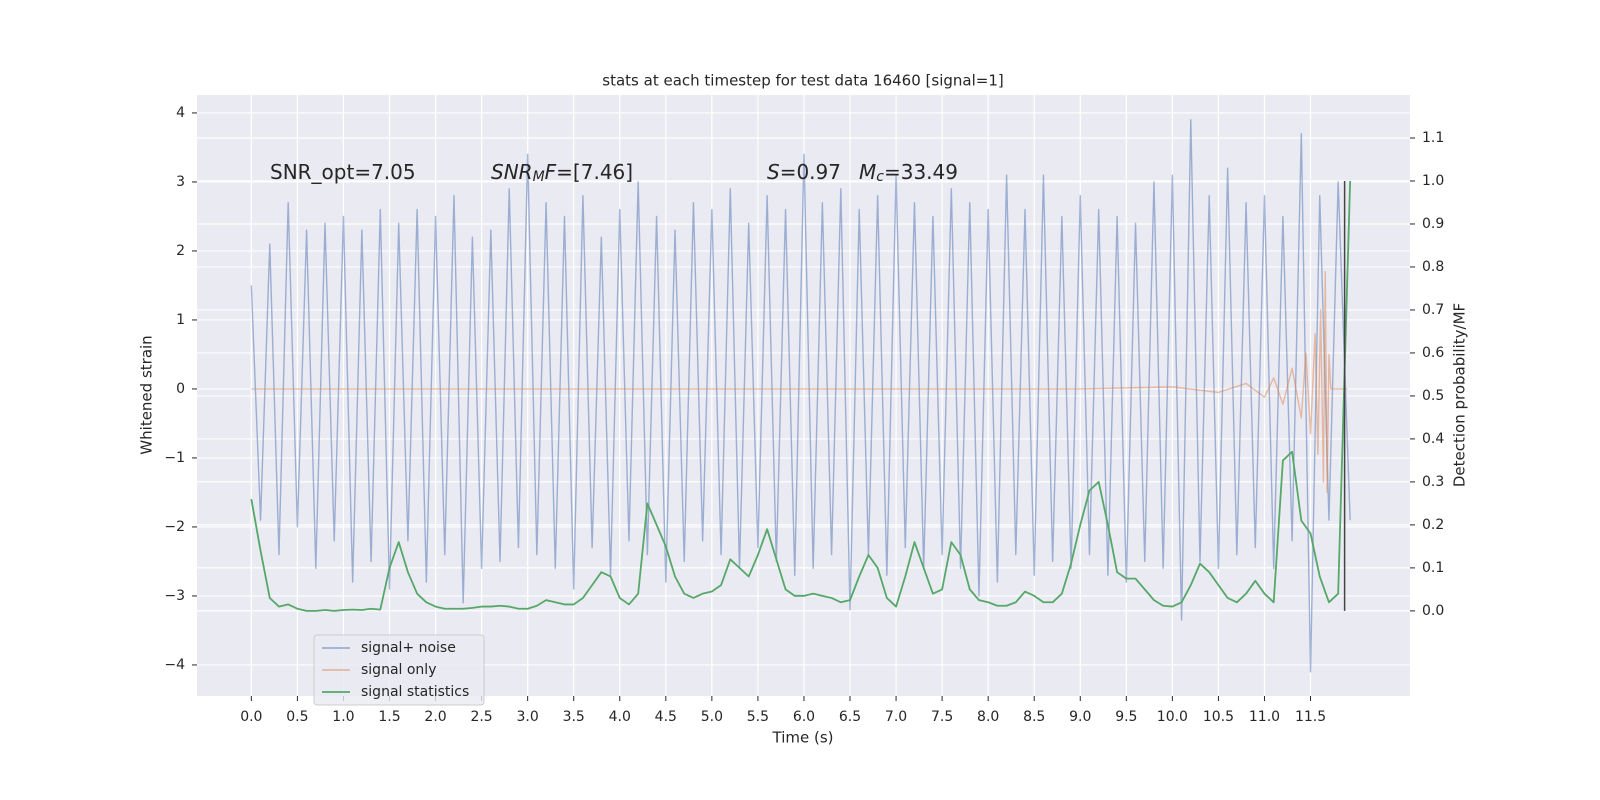  Describe the element at coordinates (1433, 310) in the screenshot. I see `y2-tick-label: 0.7` at that location.